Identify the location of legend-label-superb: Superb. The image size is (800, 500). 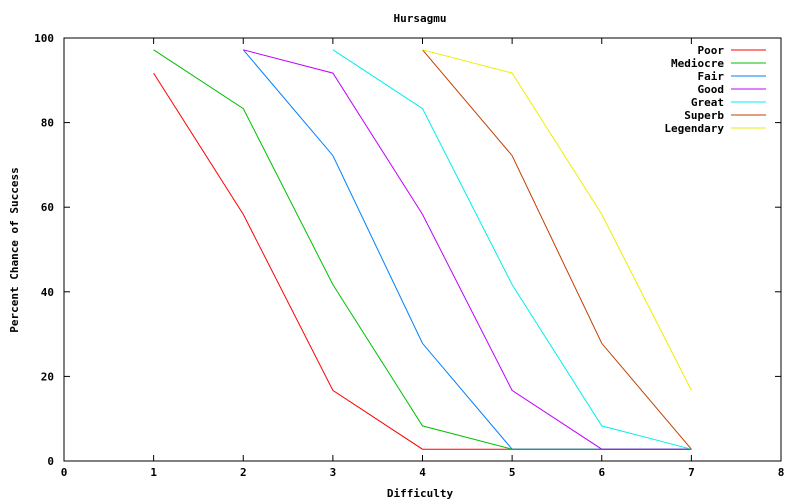
(704, 115).